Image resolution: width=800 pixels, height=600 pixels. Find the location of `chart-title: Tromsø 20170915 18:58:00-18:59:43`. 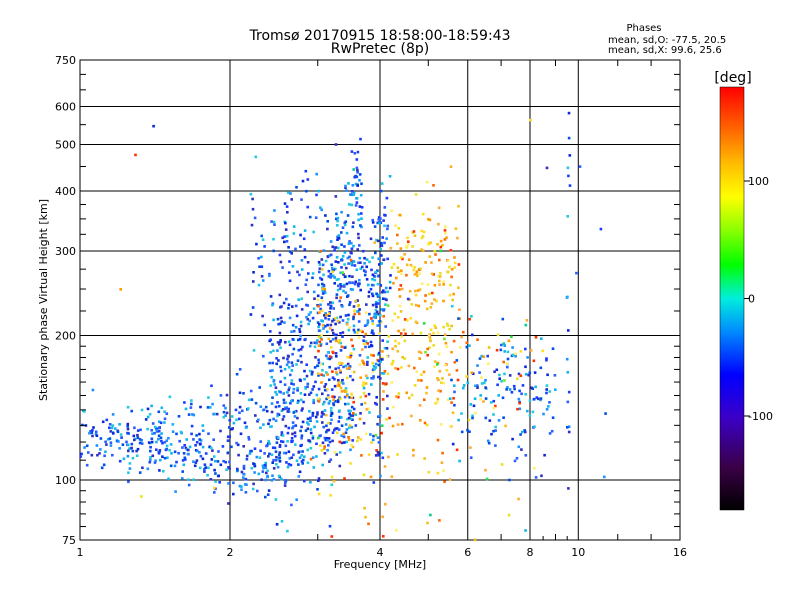

chart-title: Tromsø 20170915 18:58:00-18:59:43 is located at coordinates (380, 36).